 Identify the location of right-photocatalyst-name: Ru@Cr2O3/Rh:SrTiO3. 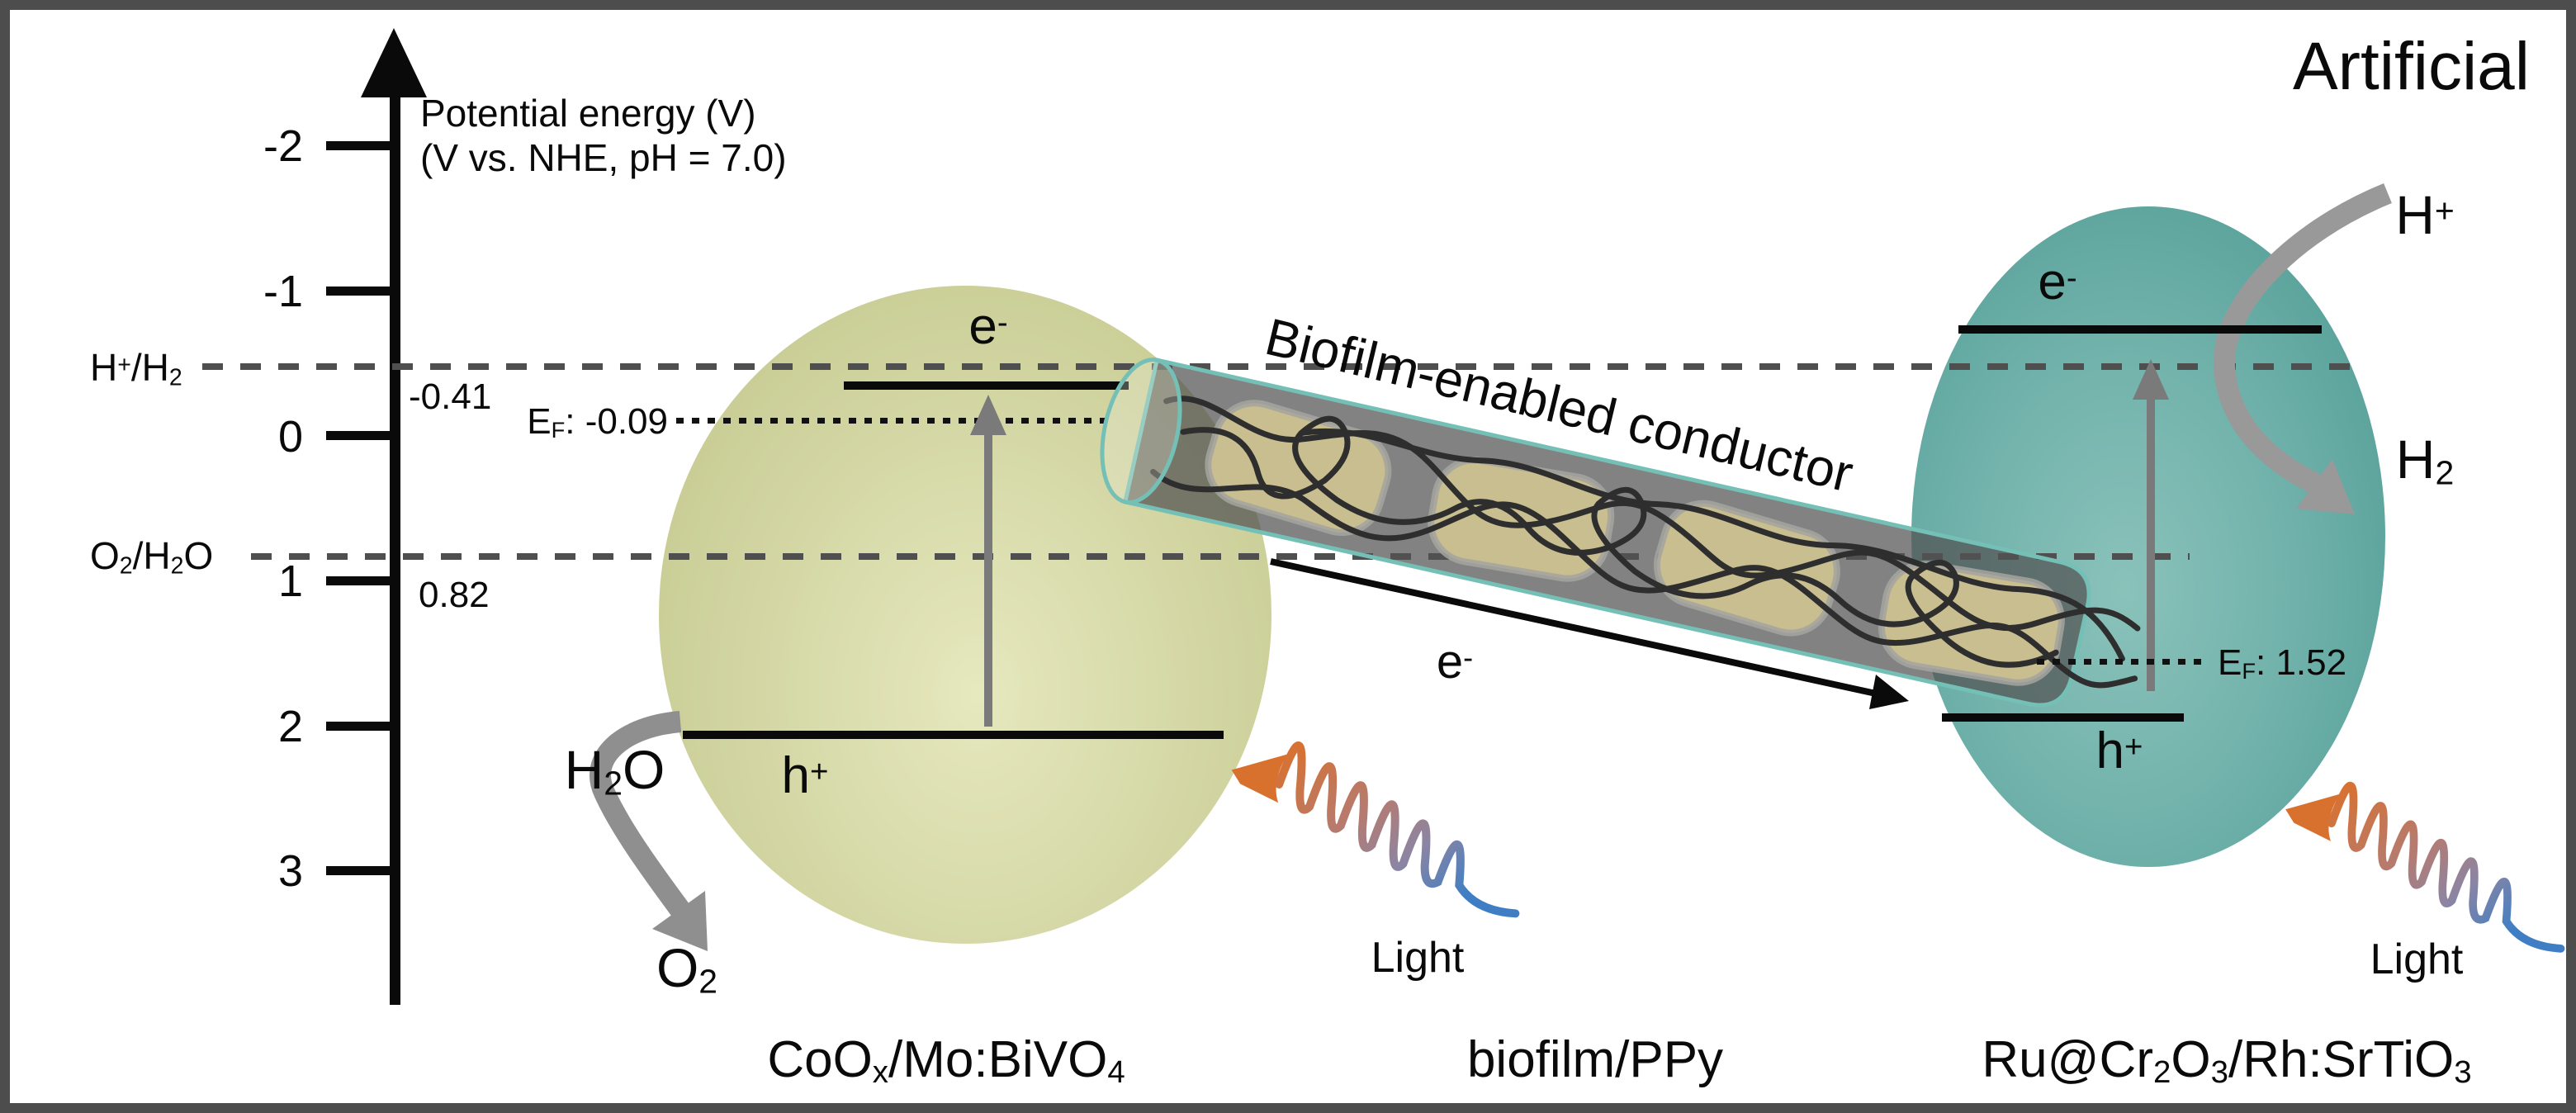
(2227, 1061).